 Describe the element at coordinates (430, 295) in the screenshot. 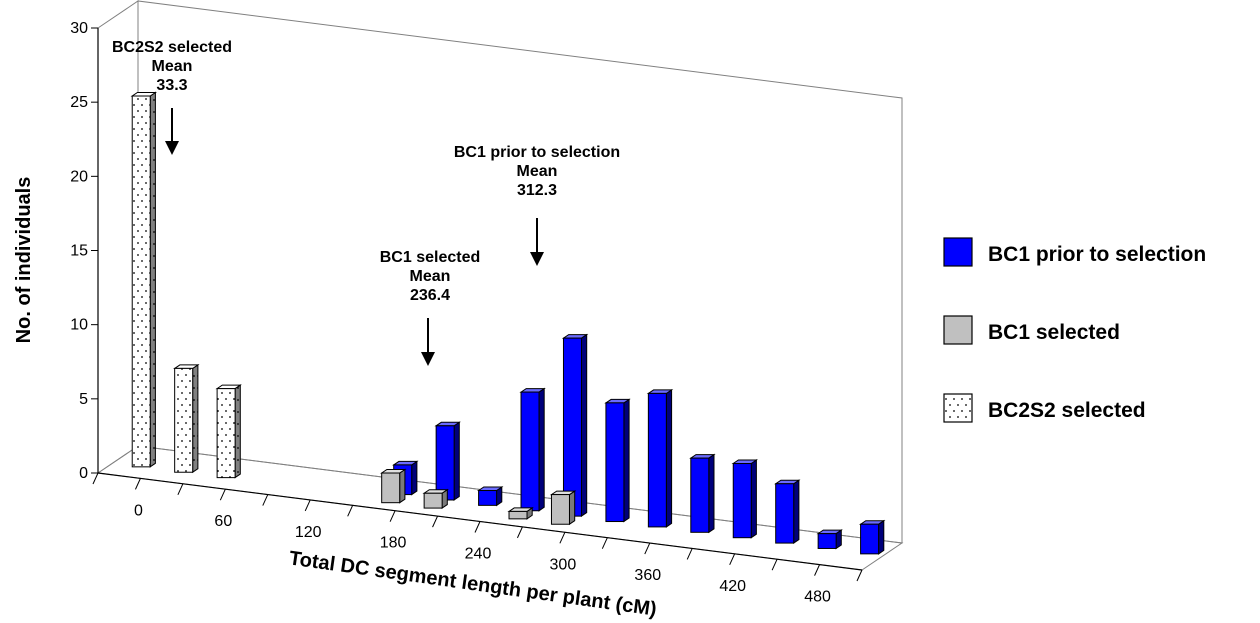

I see `annotation-line: 236.4` at that location.